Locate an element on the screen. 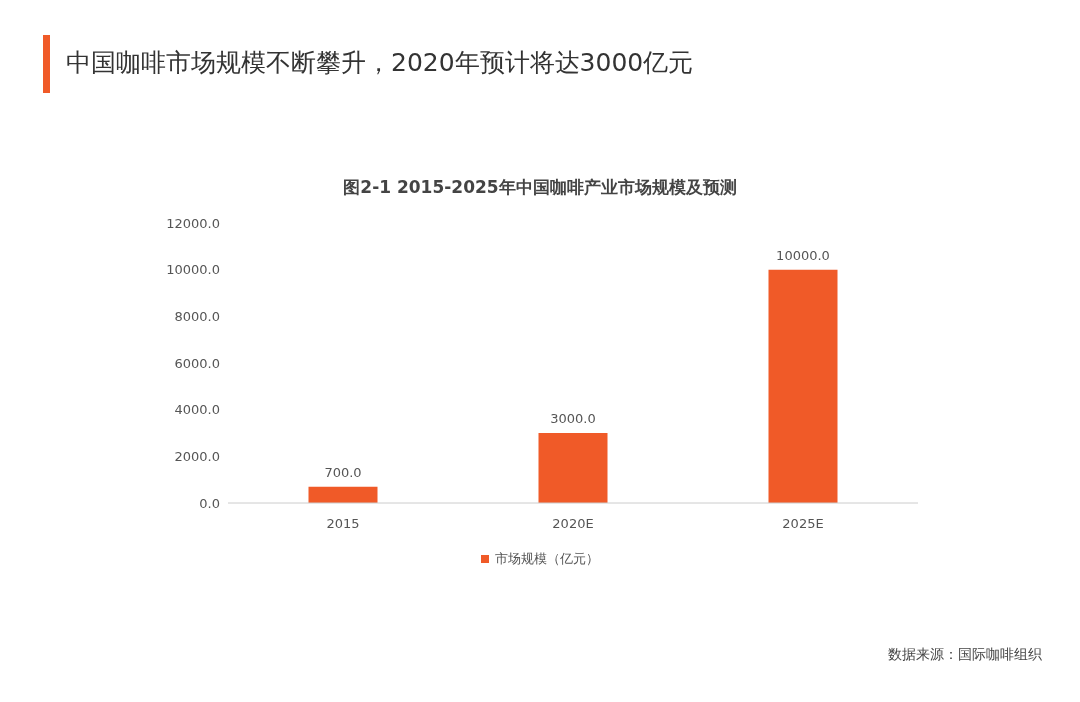  data-label: 700.0 is located at coordinates (343, 472).